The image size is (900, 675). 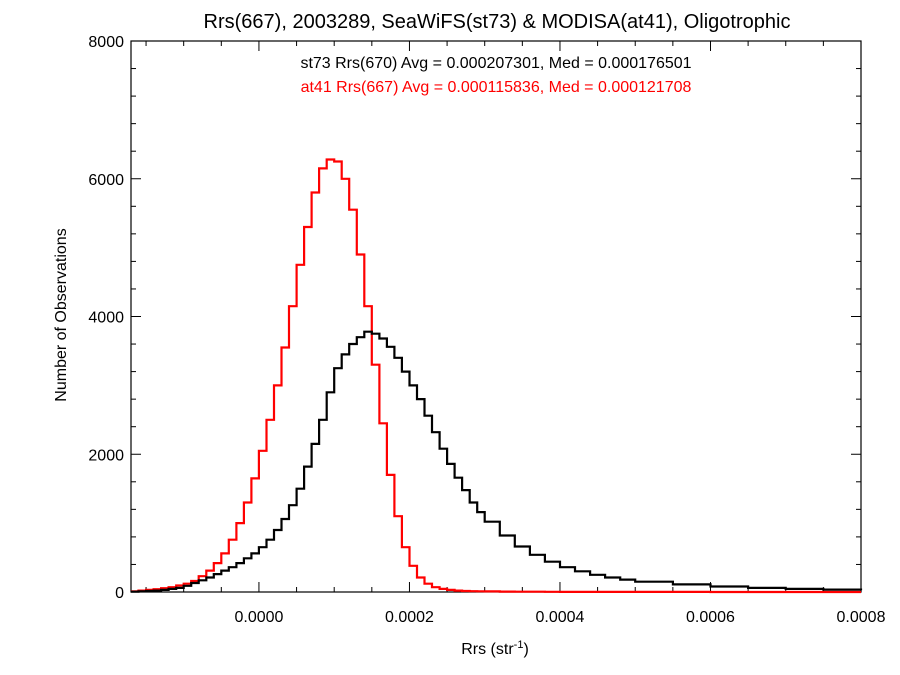 What do you see at coordinates (106, 455) in the screenshot?
I see `y-tick-label: 2000` at bounding box center [106, 455].